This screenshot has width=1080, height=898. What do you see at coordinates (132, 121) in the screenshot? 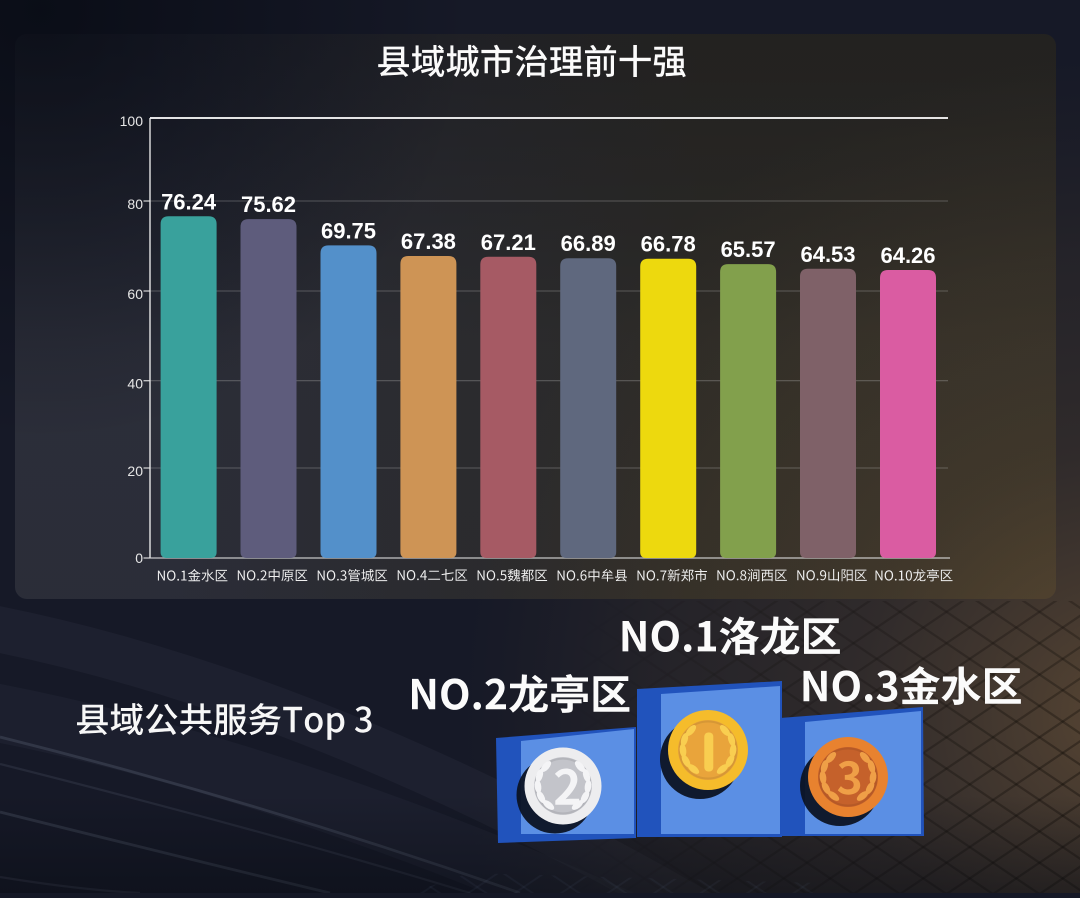
I see `svg-text: 100` at bounding box center [132, 121].